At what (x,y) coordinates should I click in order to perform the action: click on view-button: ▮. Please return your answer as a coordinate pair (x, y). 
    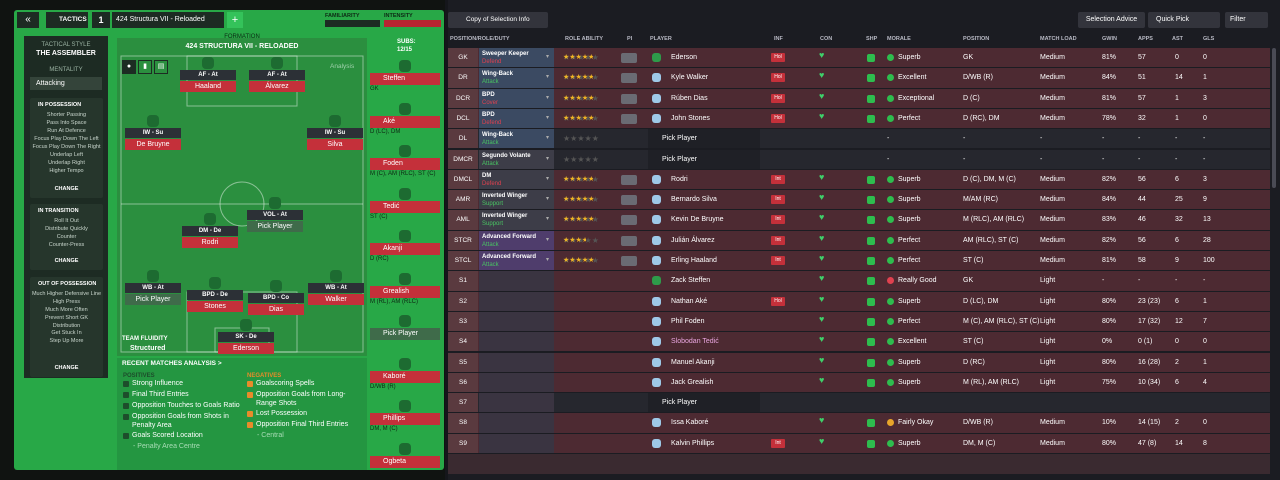
    Looking at the image, I should click on (145, 67).